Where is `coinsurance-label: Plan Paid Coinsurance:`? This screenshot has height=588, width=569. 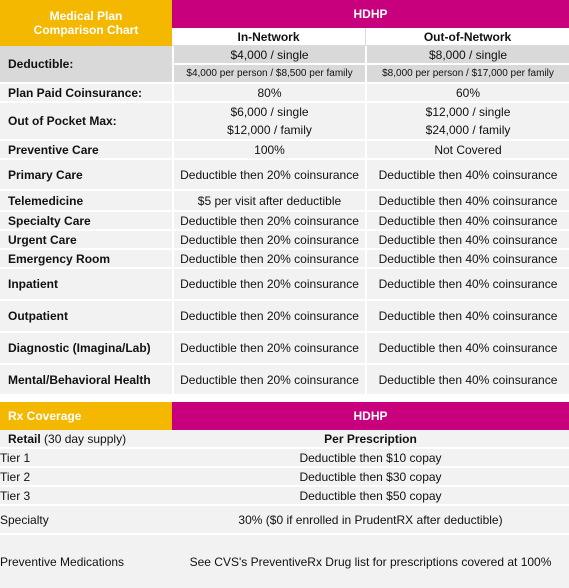 coinsurance-label: Plan Paid Coinsurance: is located at coordinates (86, 93).